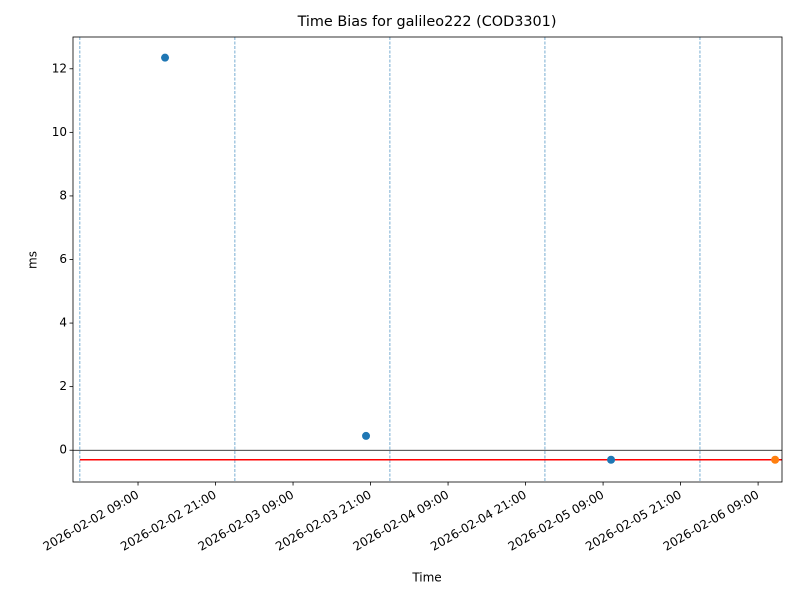  Describe the element at coordinates (63, 323) in the screenshot. I see `y-tick-label: 4` at that location.